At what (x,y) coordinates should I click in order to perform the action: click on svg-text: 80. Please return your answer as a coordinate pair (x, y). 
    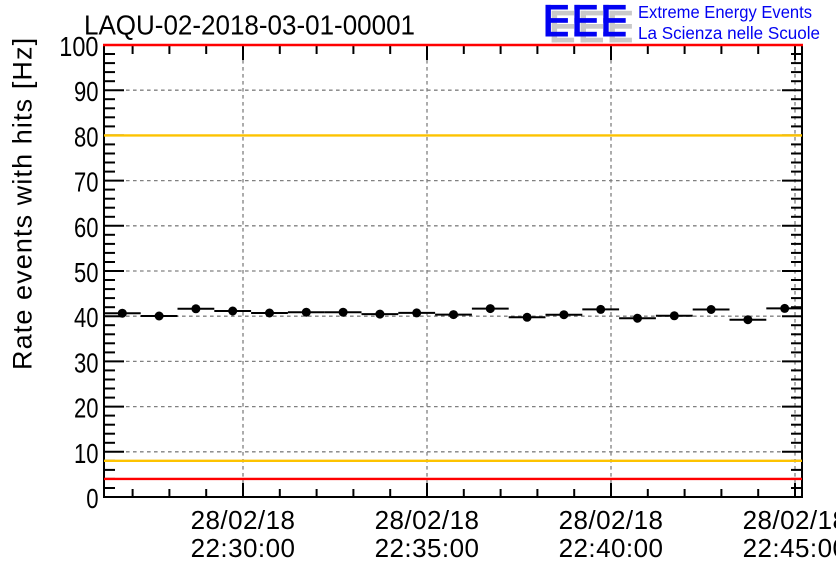
    Looking at the image, I should click on (86, 136).